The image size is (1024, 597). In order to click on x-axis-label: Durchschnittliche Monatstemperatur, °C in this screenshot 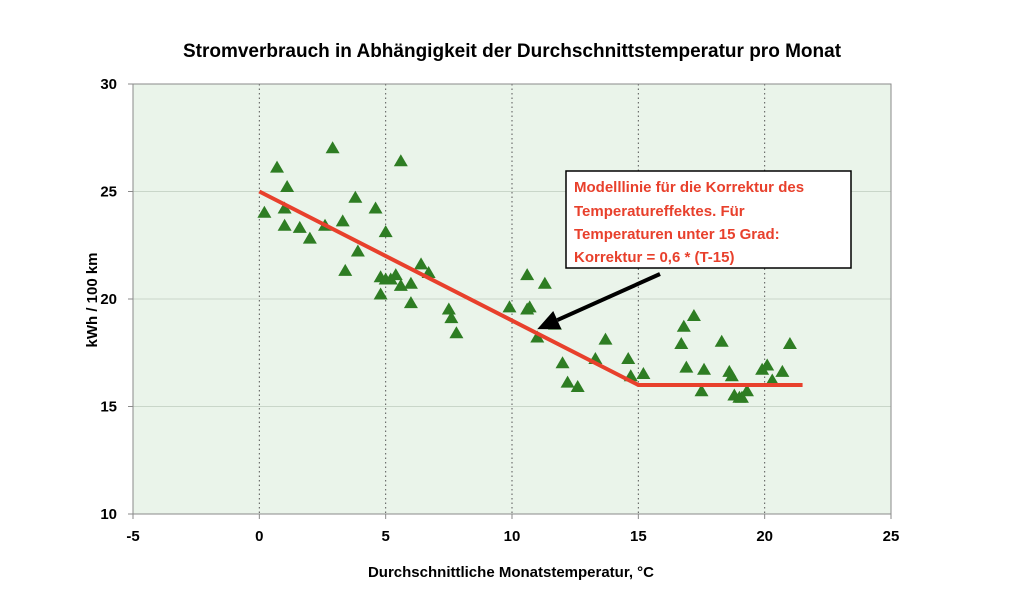, I will do `click(511, 572)`.